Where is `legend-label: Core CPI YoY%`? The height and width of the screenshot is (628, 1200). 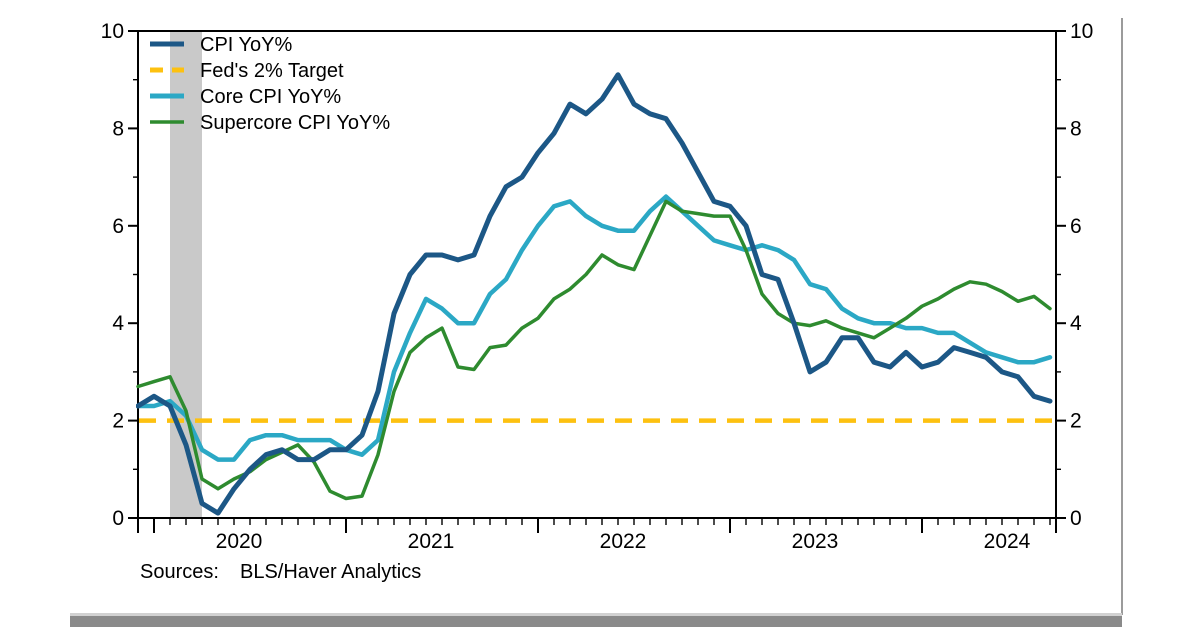 legend-label: Core CPI YoY% is located at coordinates (270, 97).